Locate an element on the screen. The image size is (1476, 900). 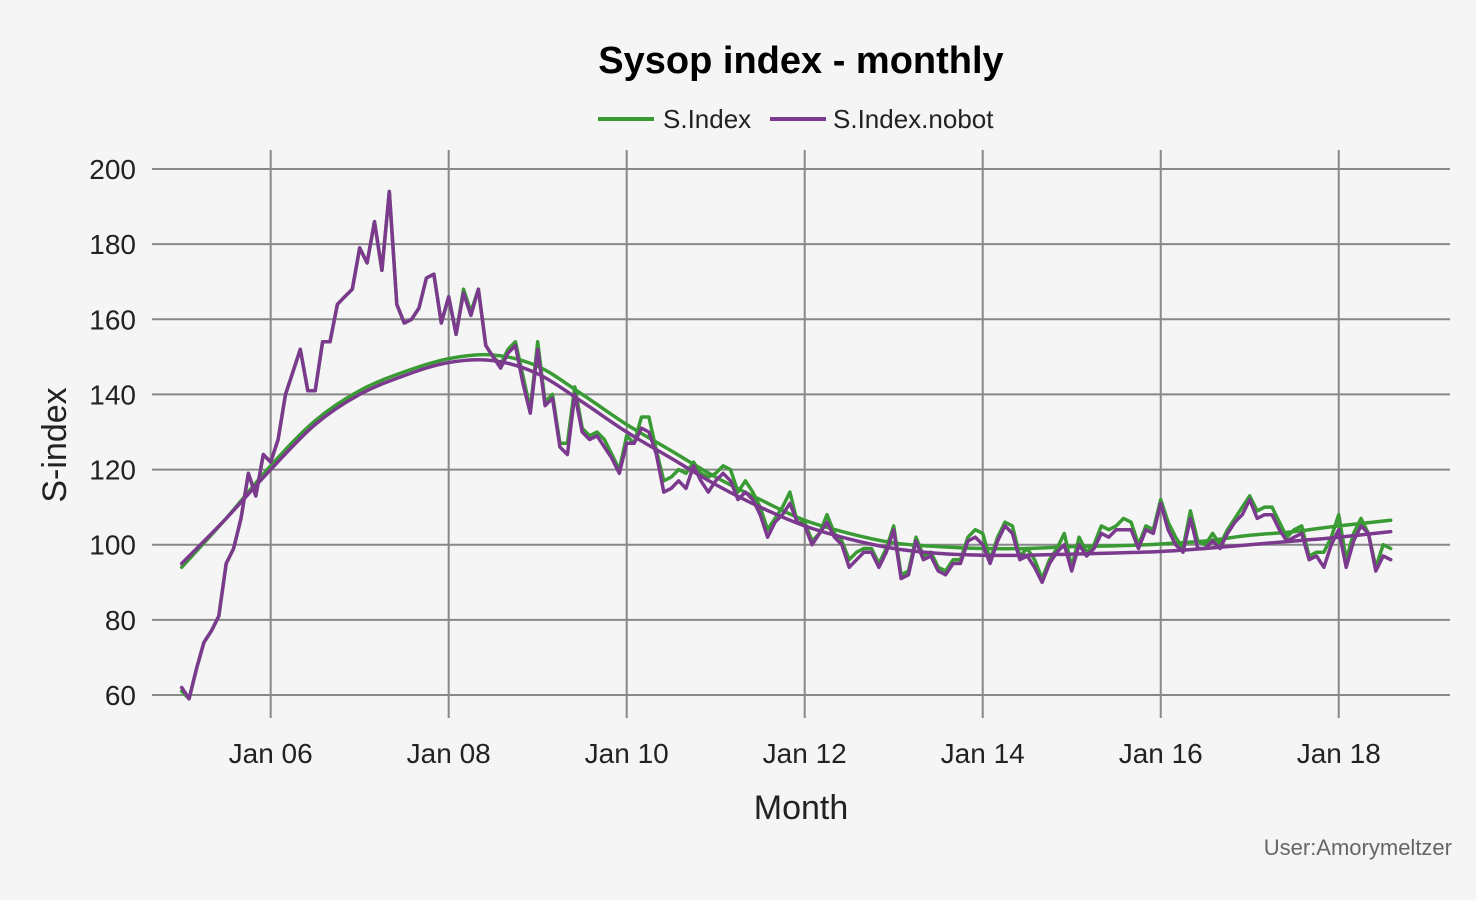
x-tick-label: Jan 14 is located at coordinates (983, 753).